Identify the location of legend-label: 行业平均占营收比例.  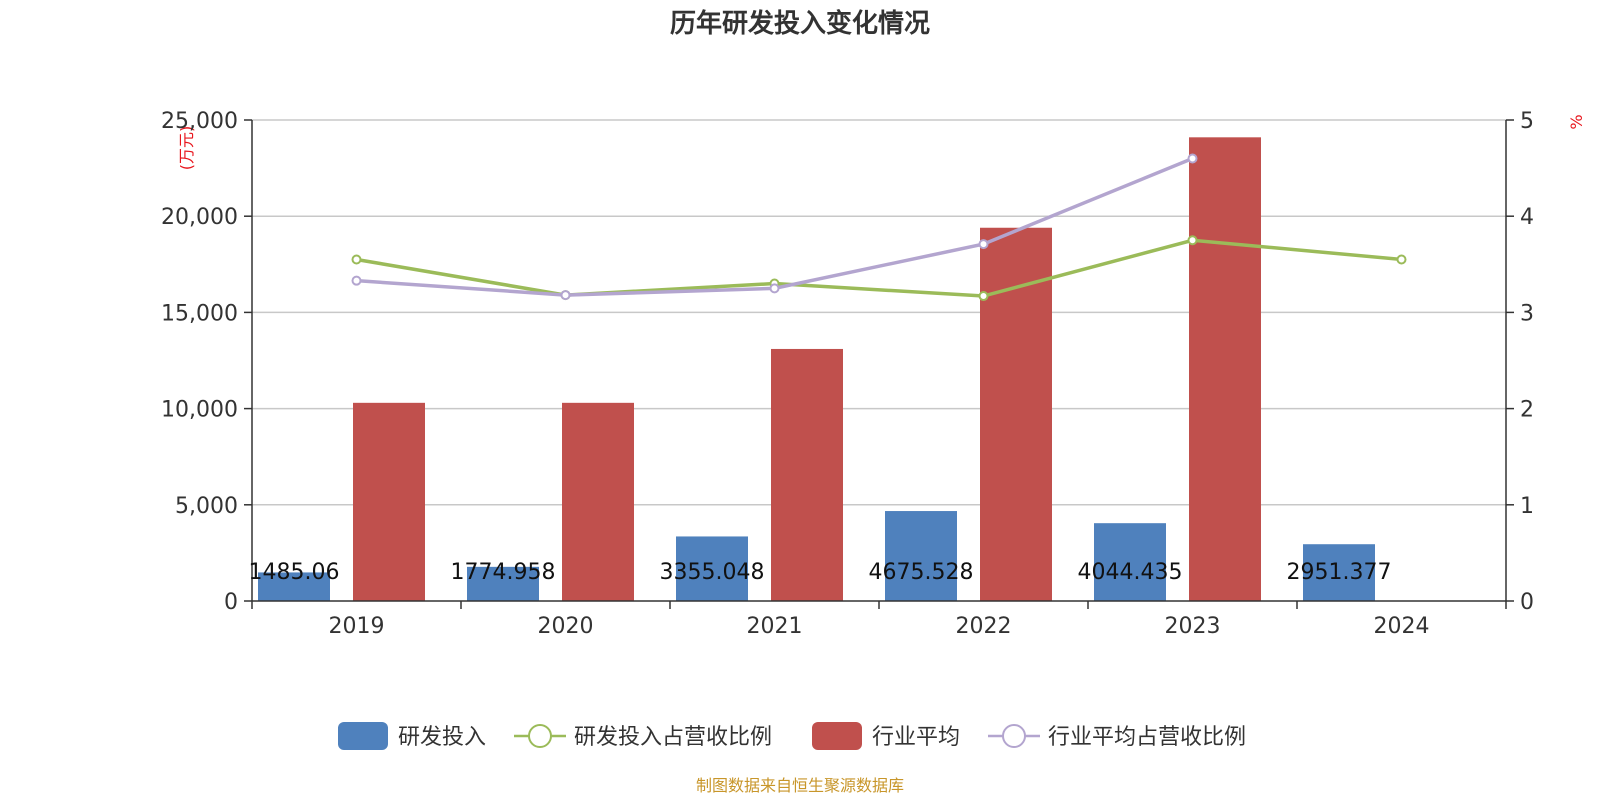
(1147, 737).